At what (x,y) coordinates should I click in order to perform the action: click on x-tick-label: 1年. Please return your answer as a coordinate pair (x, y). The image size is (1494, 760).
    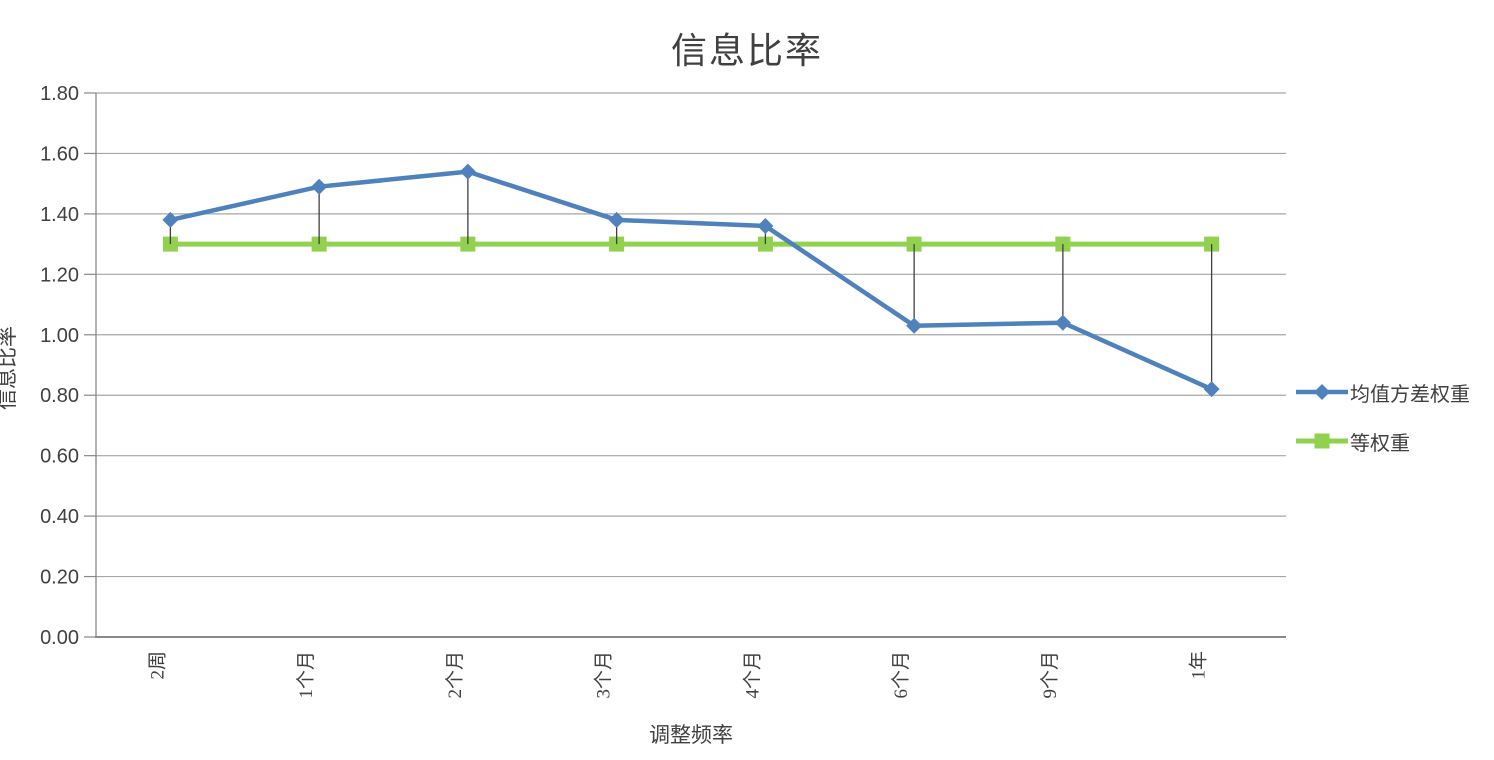
    Looking at the image, I should click on (1199, 665).